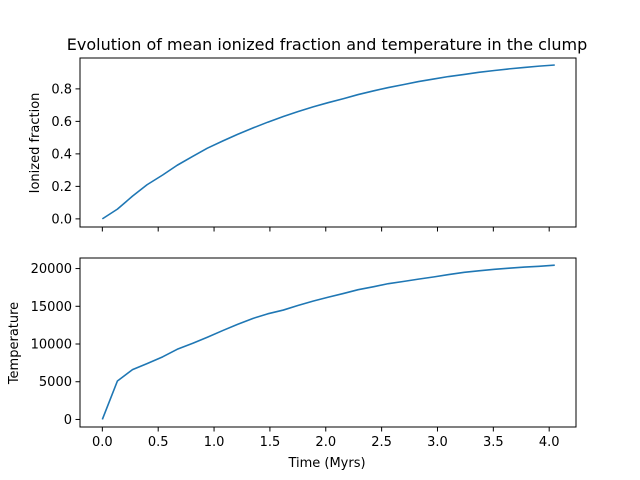 The height and width of the screenshot is (480, 640). What do you see at coordinates (35, 143) in the screenshot?
I see `ionized-fraction-y-axis-label: Ionized fraction` at bounding box center [35, 143].